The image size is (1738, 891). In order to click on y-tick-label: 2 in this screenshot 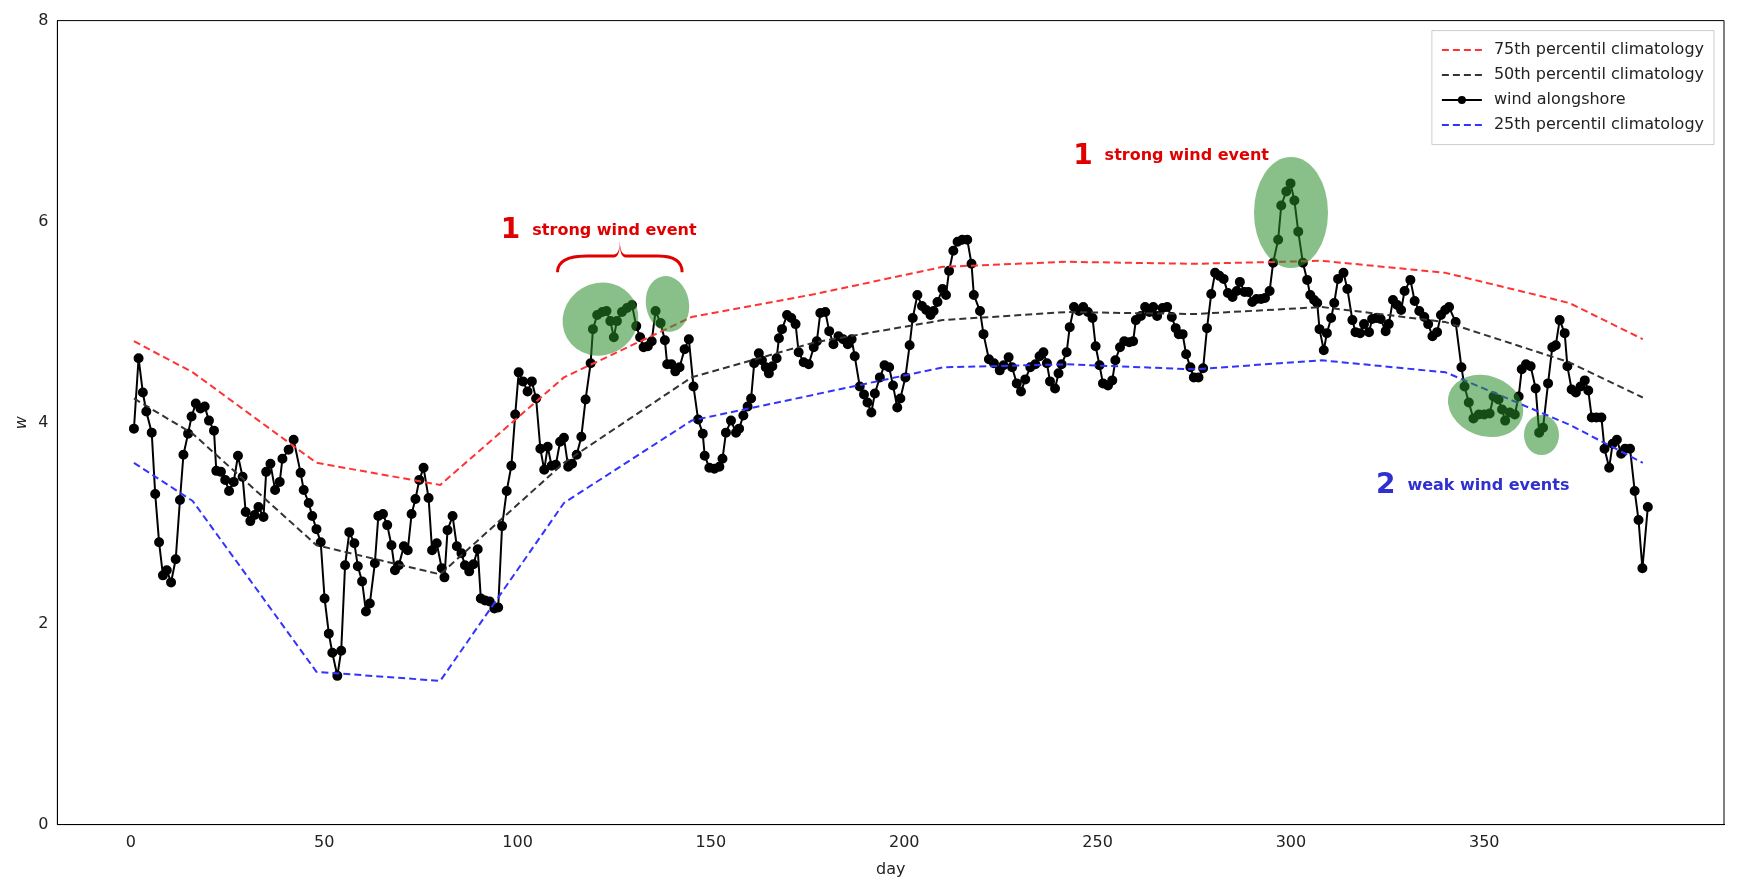, I will do `click(43, 622)`.